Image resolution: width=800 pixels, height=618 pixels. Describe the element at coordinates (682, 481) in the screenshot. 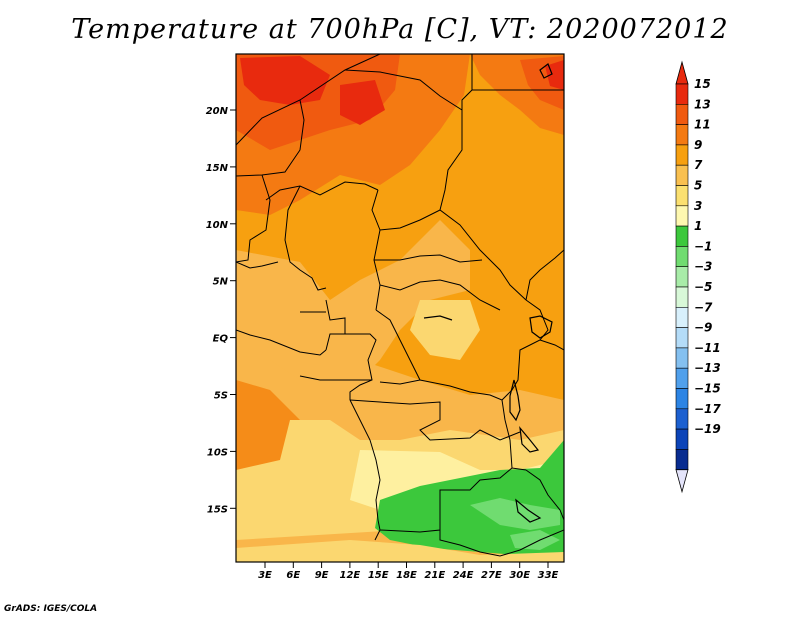

I see `colorbar-bottom-arrow` at that location.